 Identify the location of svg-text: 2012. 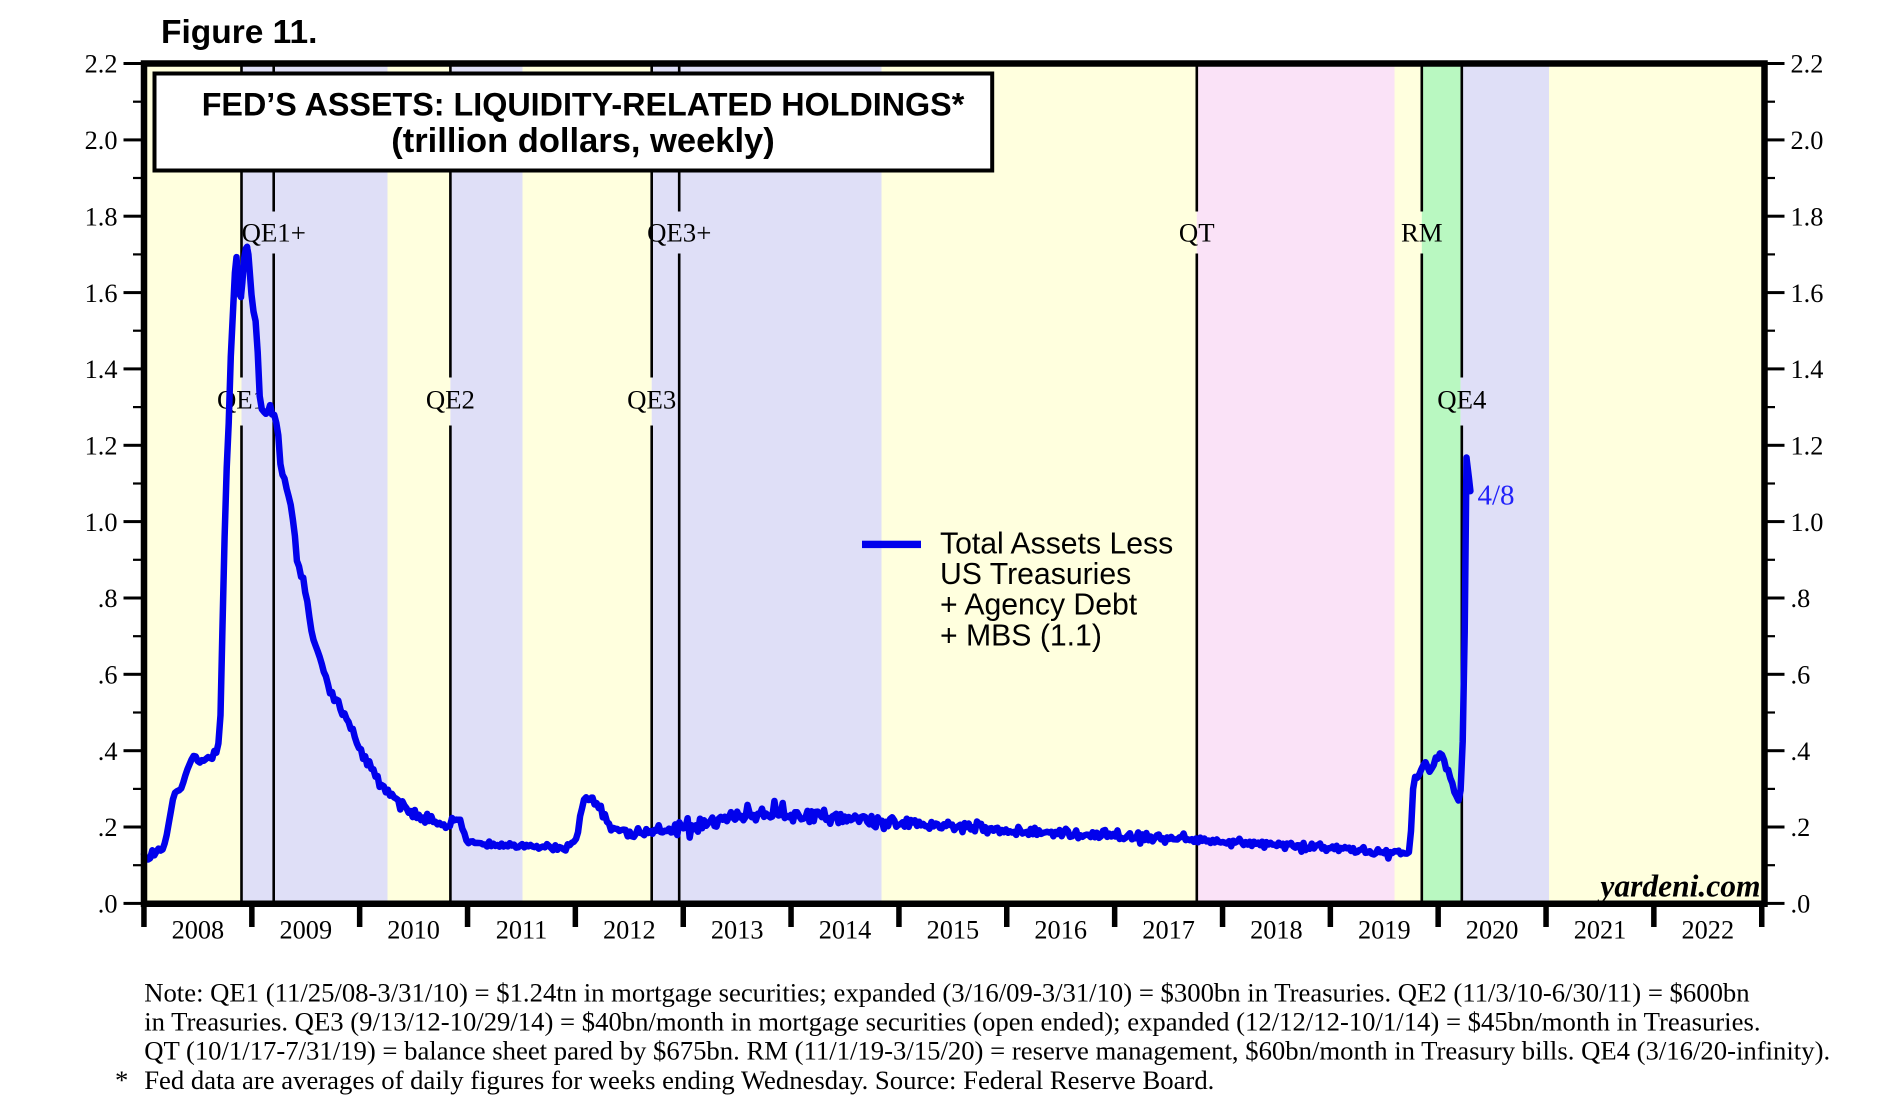
(629, 929).